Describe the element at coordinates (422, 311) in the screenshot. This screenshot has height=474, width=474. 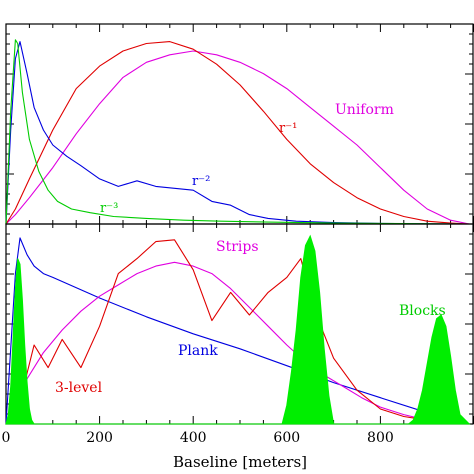
I see `series-label-blocks: Blocks` at that location.